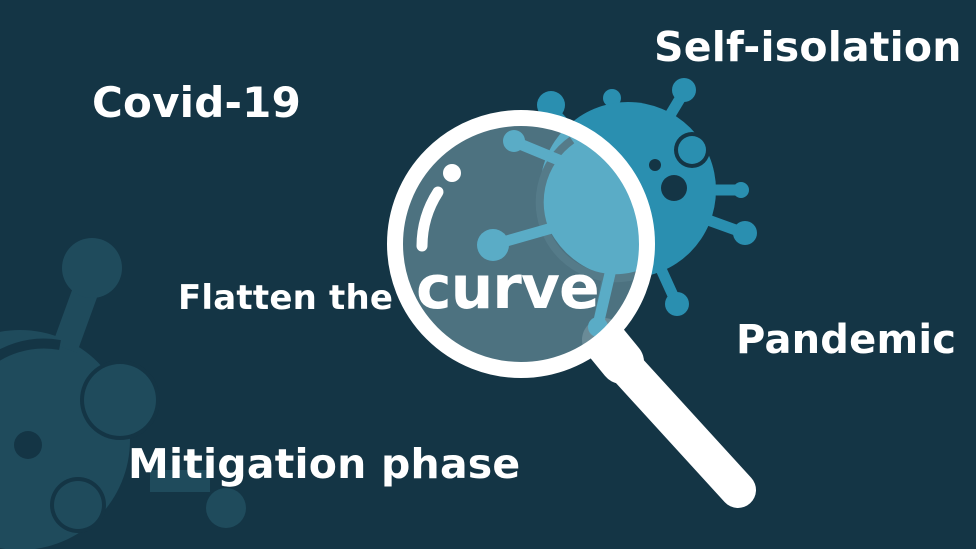 The image size is (976, 549). What do you see at coordinates (123, 393) in the screenshot?
I see `virus-icon` at bounding box center [123, 393].